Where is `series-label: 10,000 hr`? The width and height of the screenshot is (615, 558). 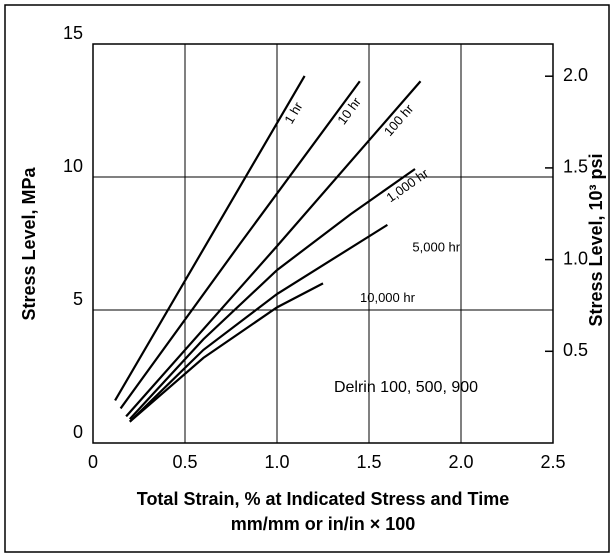
series-label: 10,000 hr is located at coordinates (388, 297).